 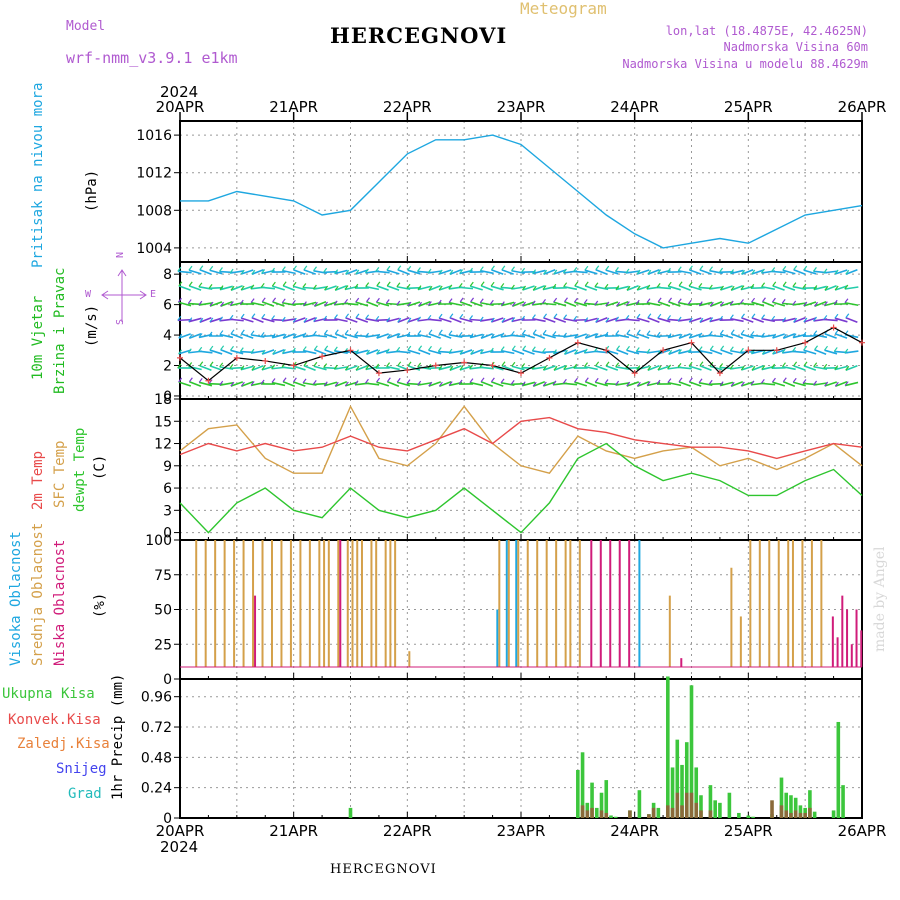 I want to click on date-label: 24APR, so click(x=635, y=831).